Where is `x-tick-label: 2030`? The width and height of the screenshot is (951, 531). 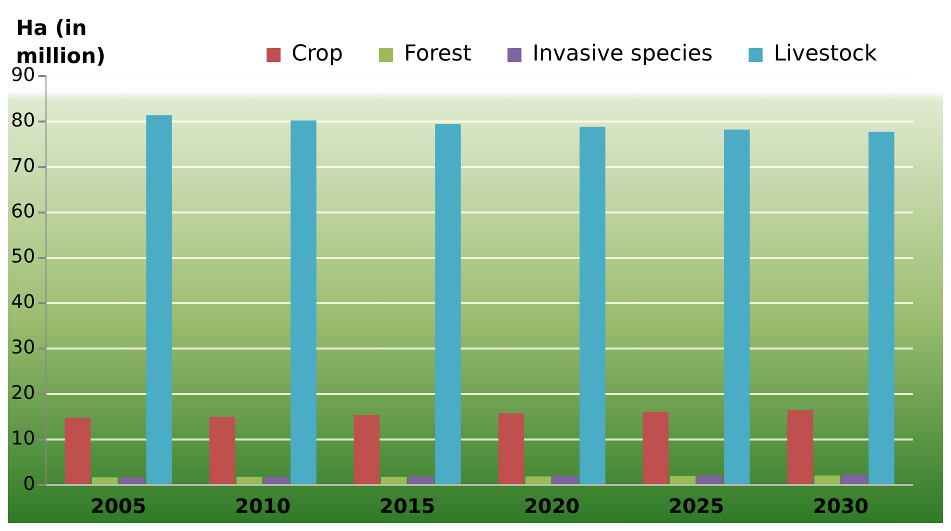
x-tick-label: 2030 is located at coordinates (840, 506).